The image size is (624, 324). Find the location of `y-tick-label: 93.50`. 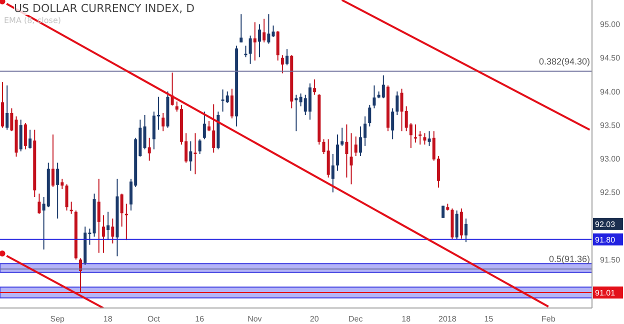

y-tick-label: 93.50 is located at coordinates (610, 125).